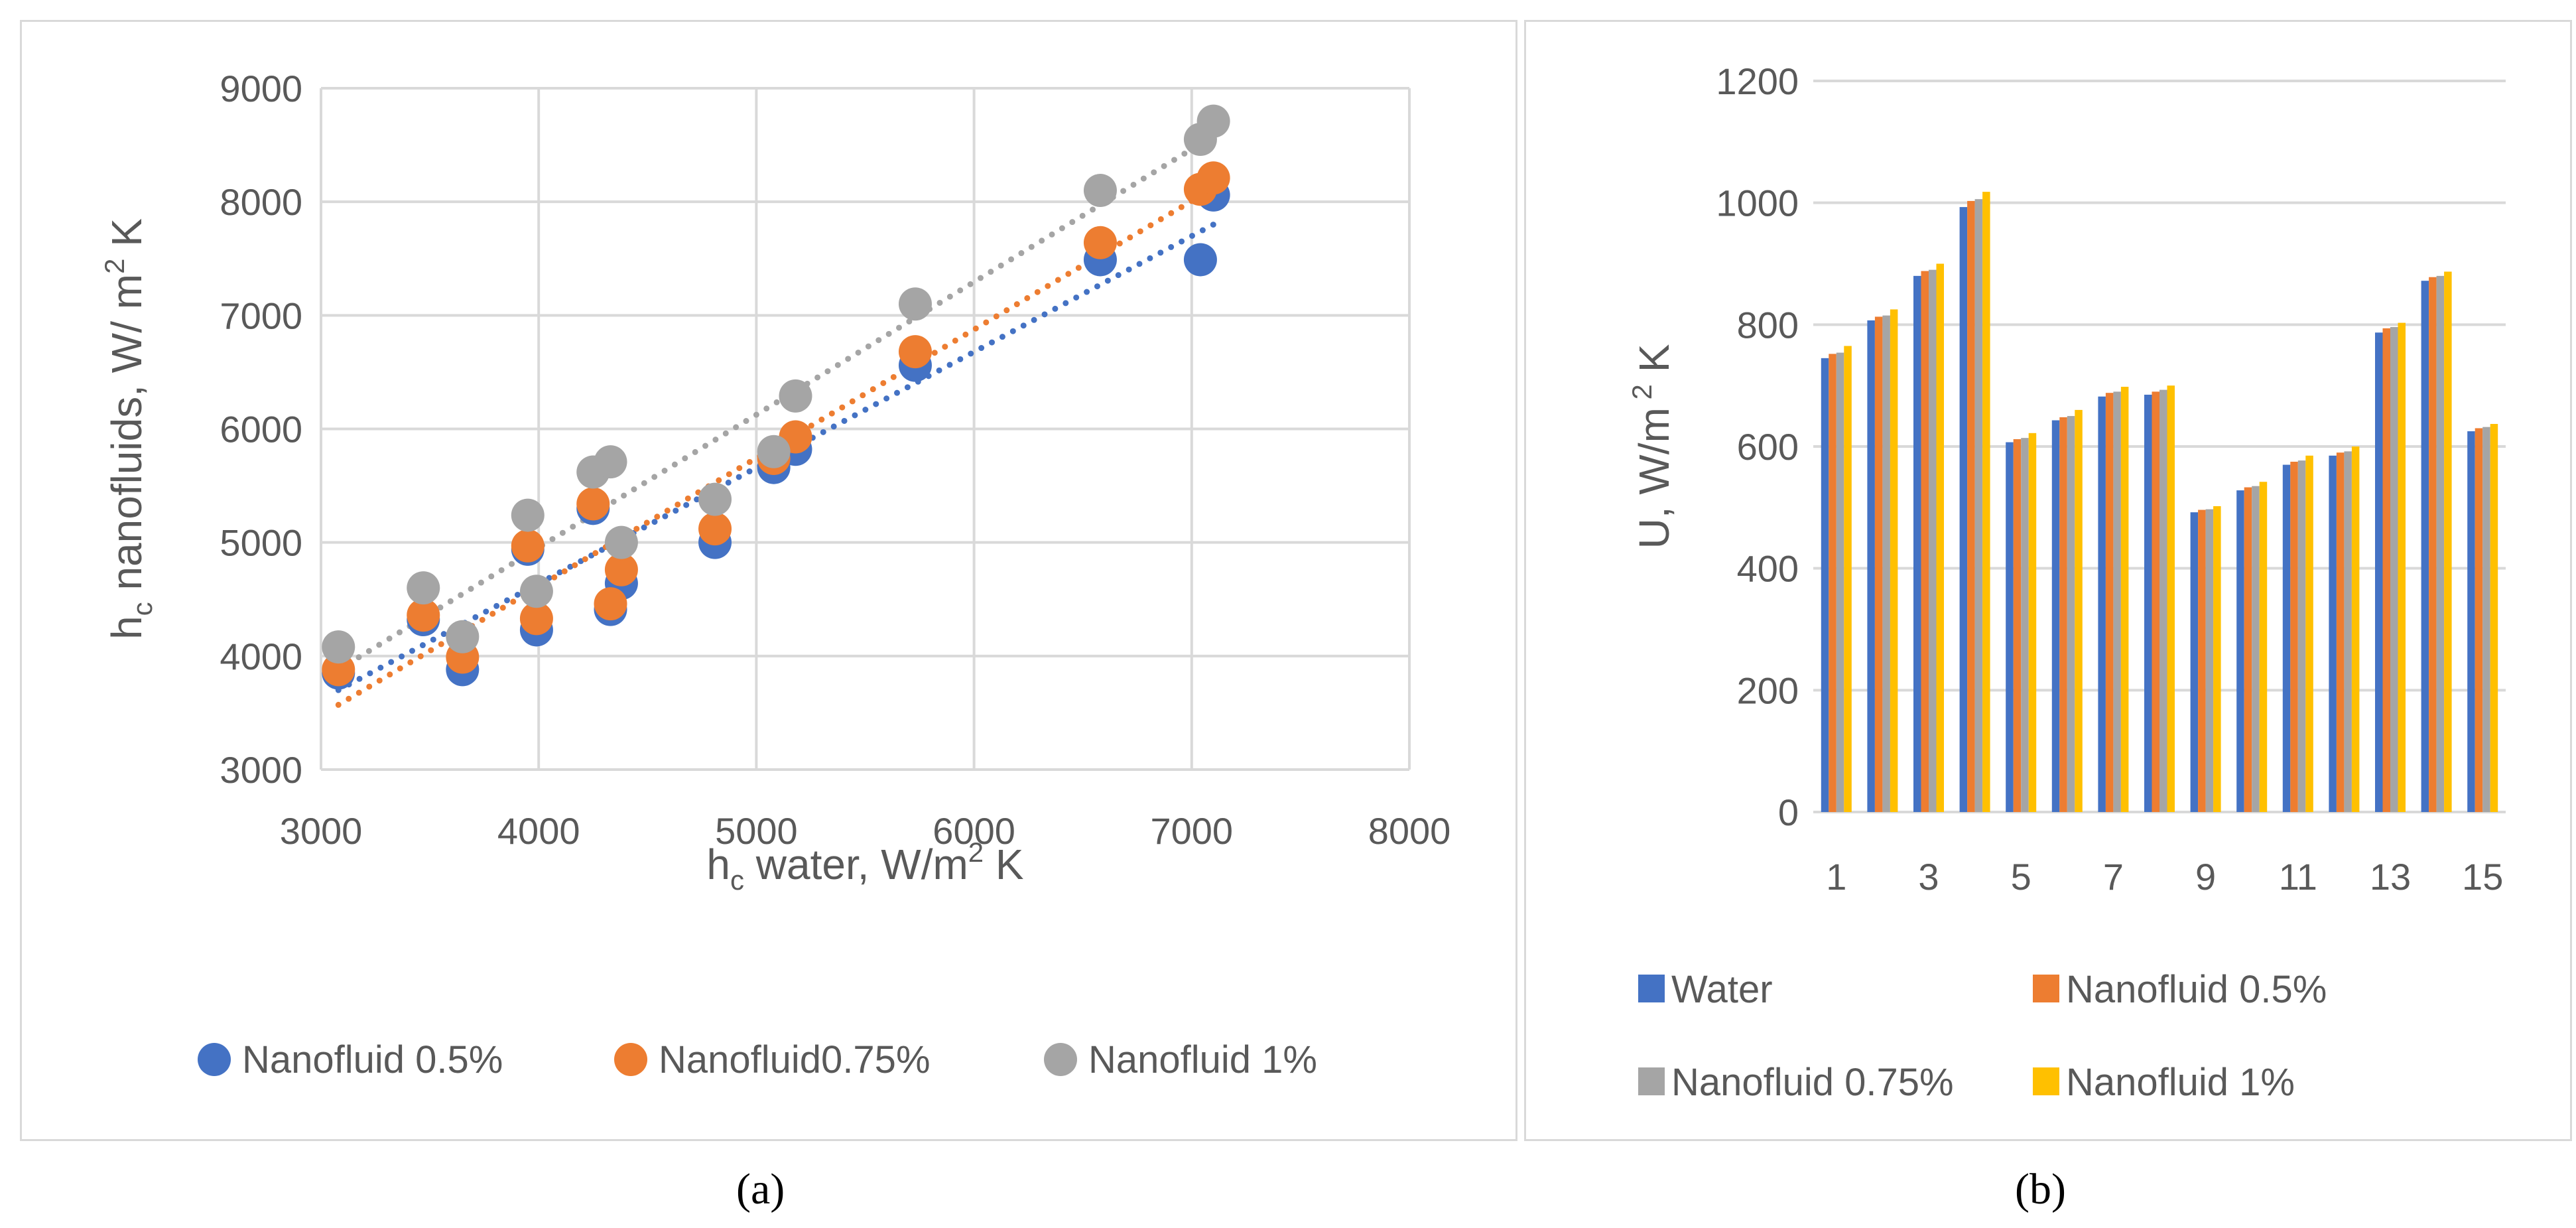  I want to click on y-axis-title: hc nanofluids, W/ m2 K, so click(129, 429).